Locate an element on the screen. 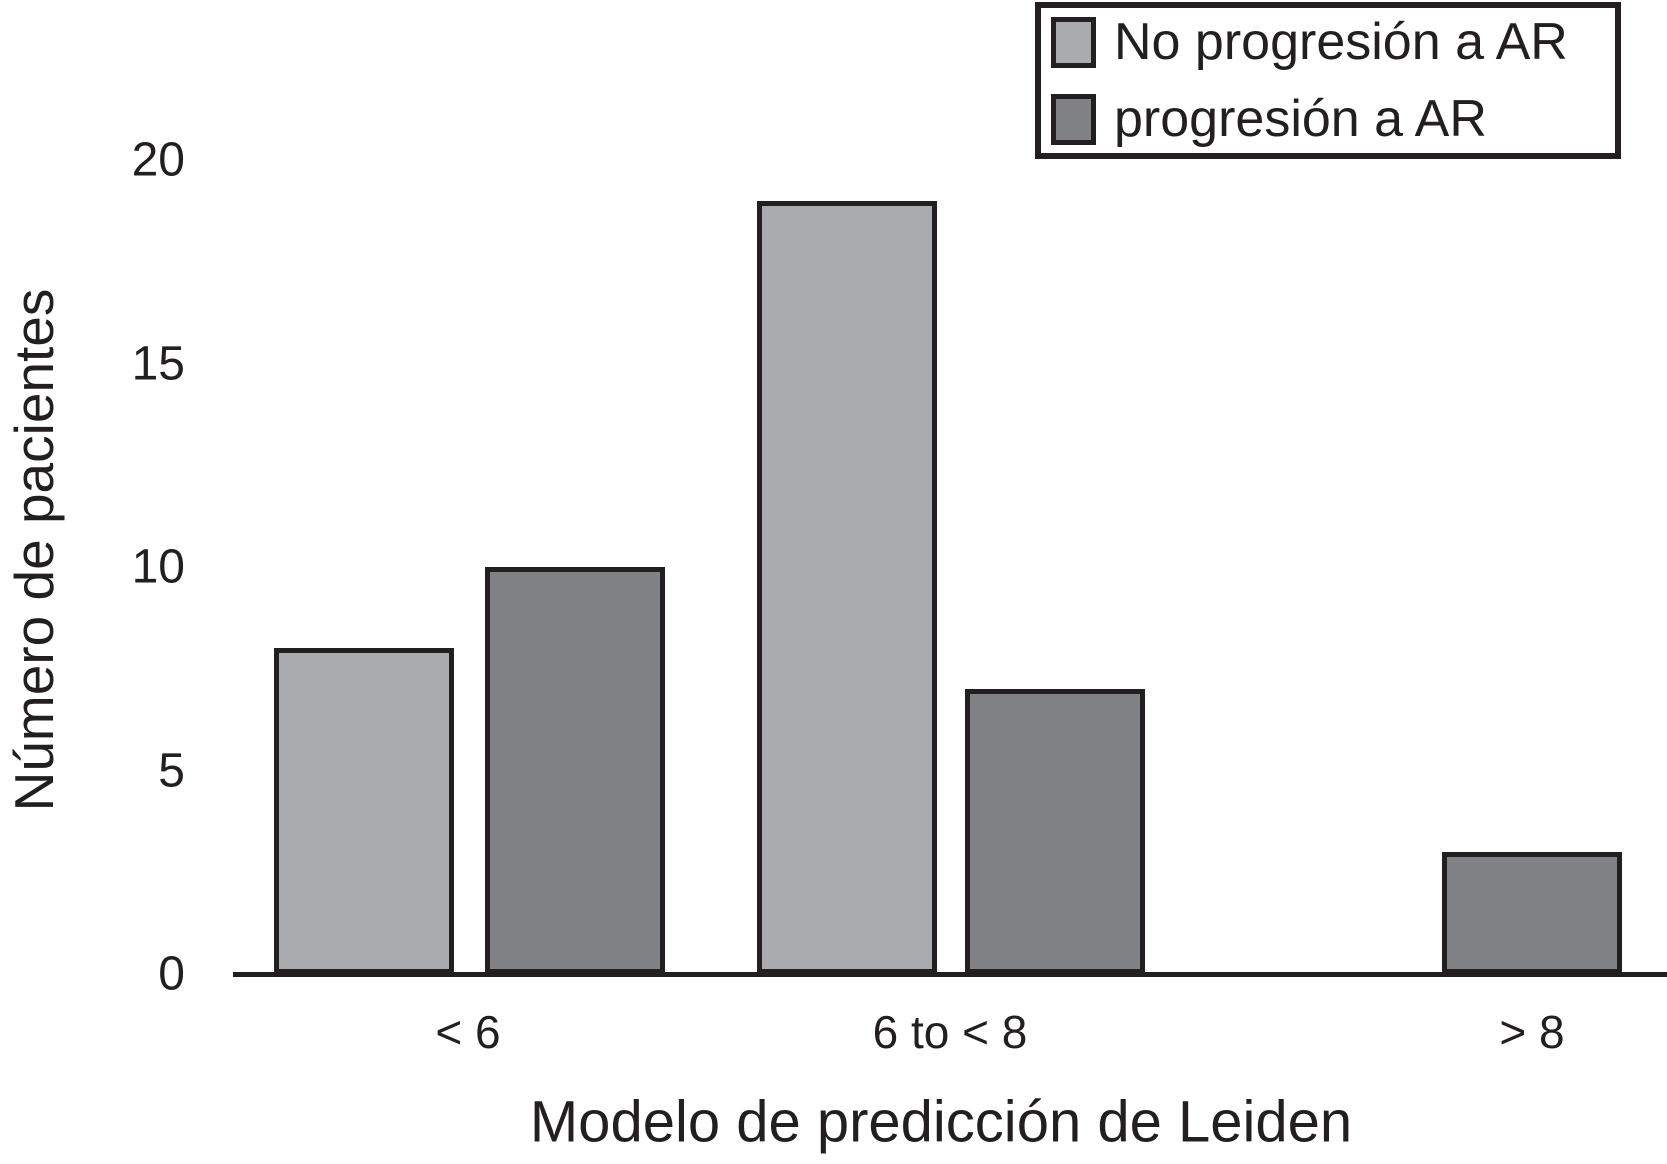 The height and width of the screenshot is (1164, 1667). y-tick-label: 10 is located at coordinates (158, 567).